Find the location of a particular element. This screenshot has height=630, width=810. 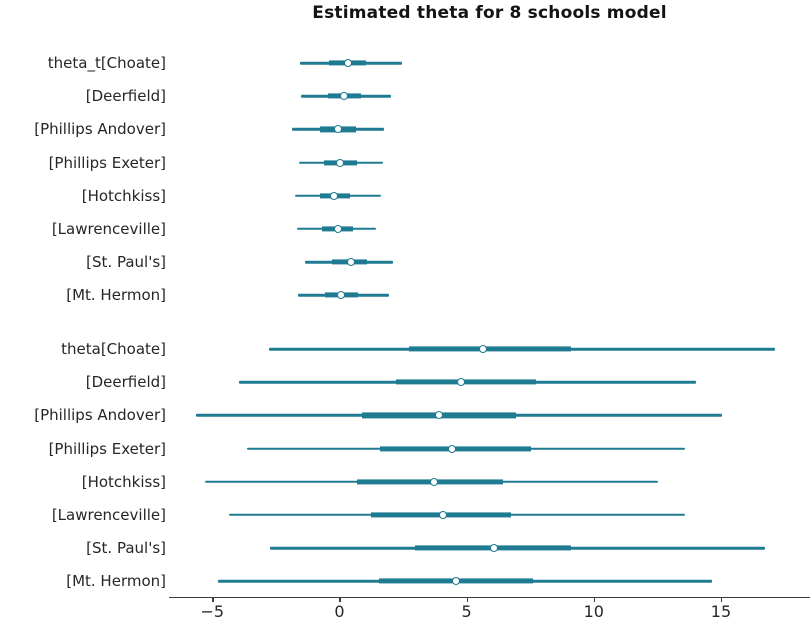

x-tick-label: 10 is located at coordinates (593, 611).